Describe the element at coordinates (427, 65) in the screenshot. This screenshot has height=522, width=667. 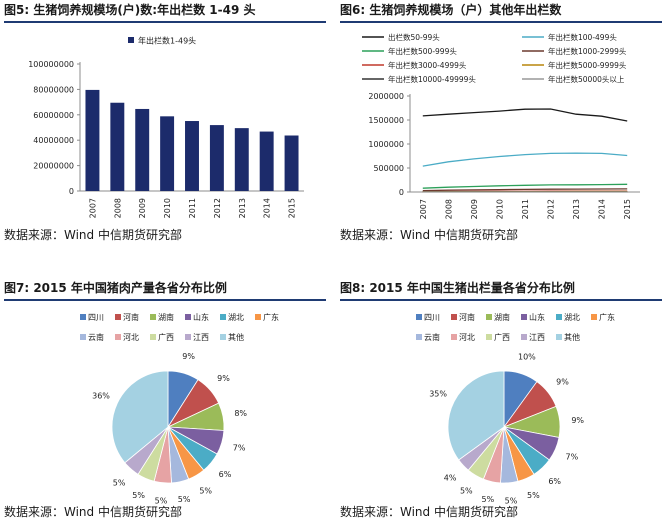
I see `legend-label: 年出栏数3000-4999头` at that location.